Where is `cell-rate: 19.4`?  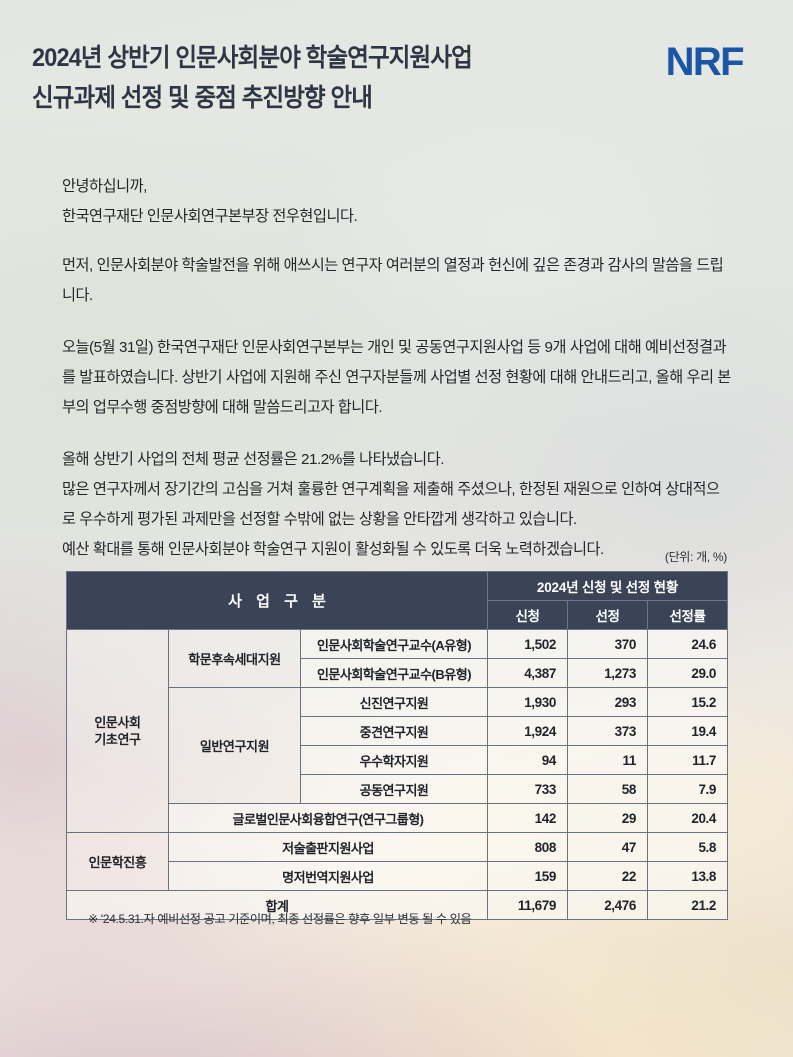 cell-rate: 19.4 is located at coordinates (687, 731).